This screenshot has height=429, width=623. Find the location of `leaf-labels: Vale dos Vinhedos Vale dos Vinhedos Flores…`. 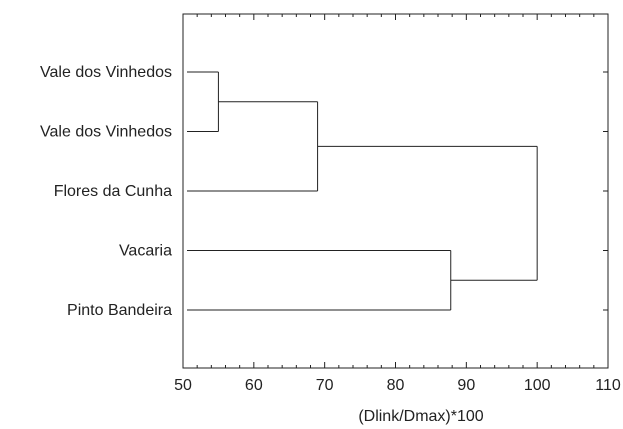

leaf-labels: Vale dos Vinhedos Vale dos Vinhedos Flores… is located at coordinates (106, 191).